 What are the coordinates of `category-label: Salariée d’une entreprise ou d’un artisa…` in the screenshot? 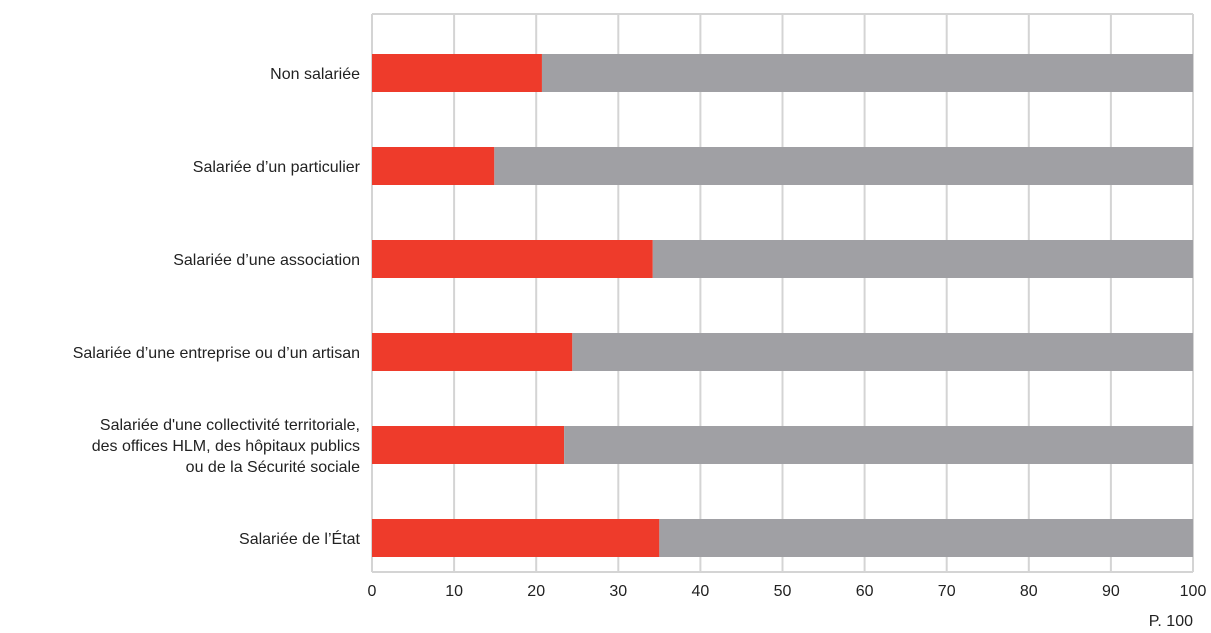 It's located at (216, 353).